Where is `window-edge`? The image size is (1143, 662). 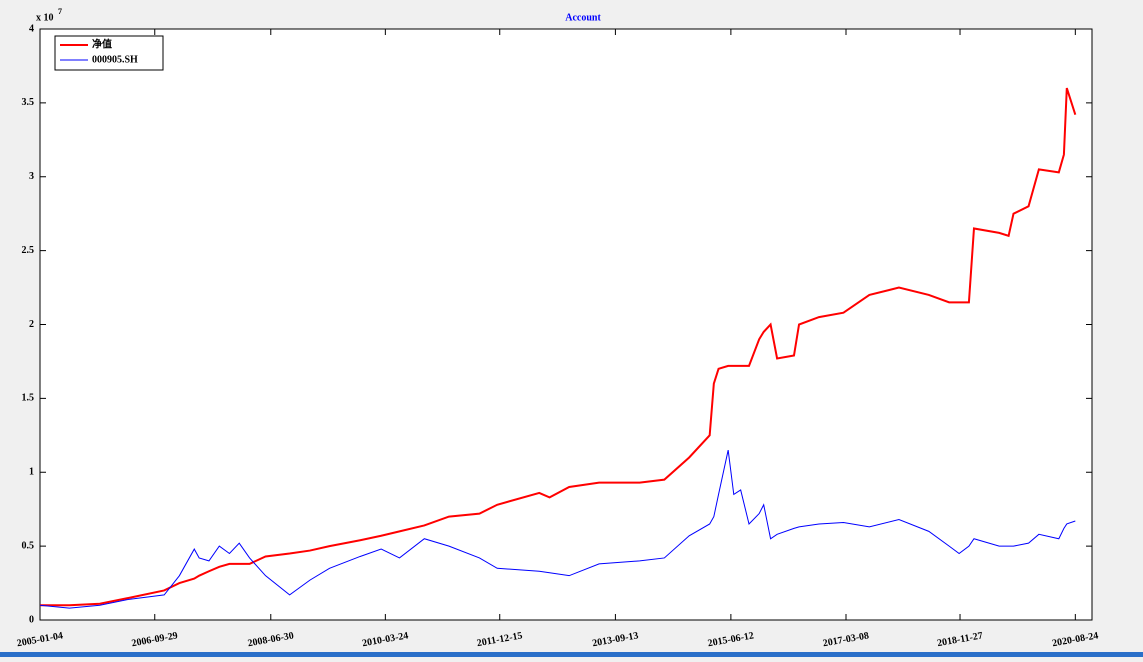 window-edge is located at coordinates (571, 654).